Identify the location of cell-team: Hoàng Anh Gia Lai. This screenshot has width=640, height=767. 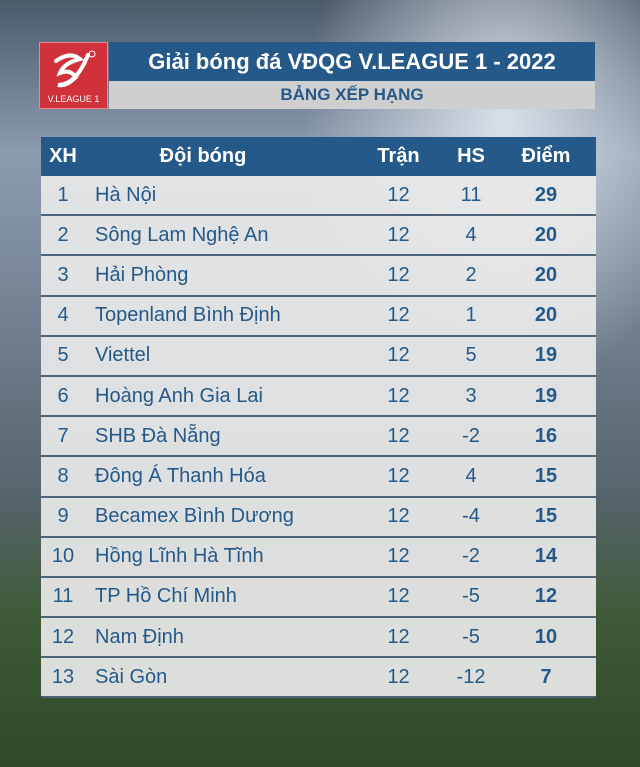
(179, 395).